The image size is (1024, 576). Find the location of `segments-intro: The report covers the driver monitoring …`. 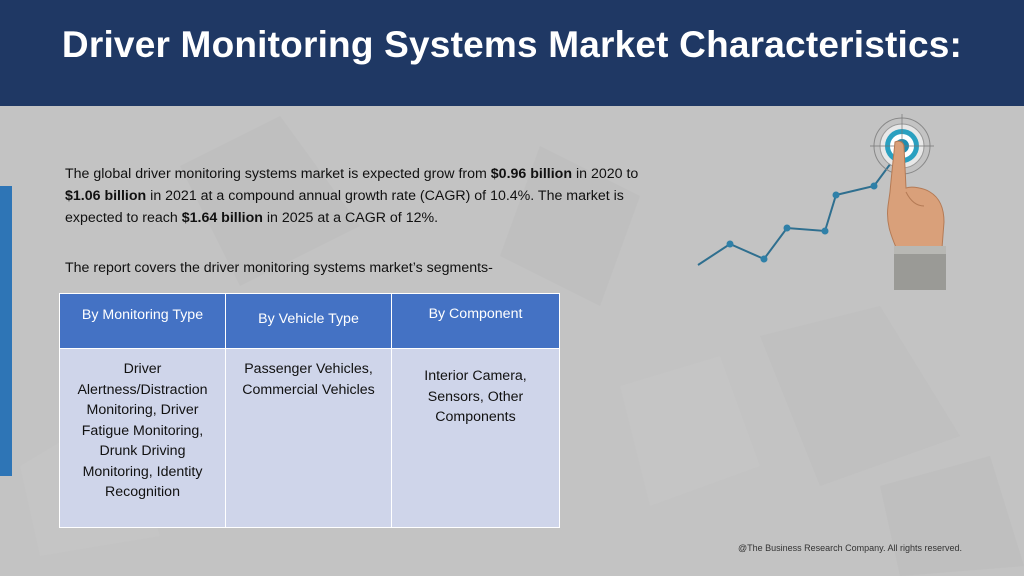

segments-intro: The report covers the driver monitoring … is located at coordinates (279, 268).